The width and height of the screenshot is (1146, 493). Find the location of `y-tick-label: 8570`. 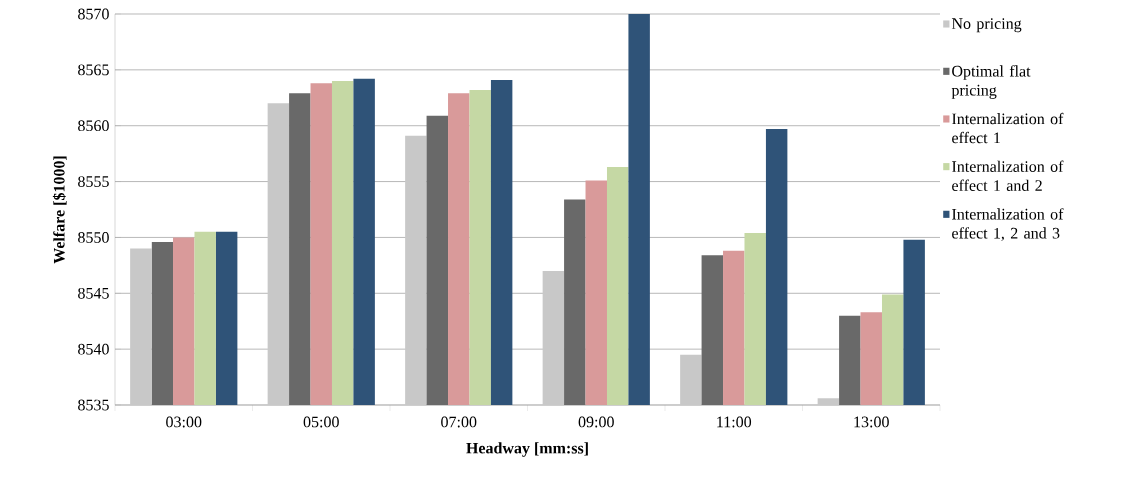

y-tick-label: 8570 is located at coordinates (93, 14).